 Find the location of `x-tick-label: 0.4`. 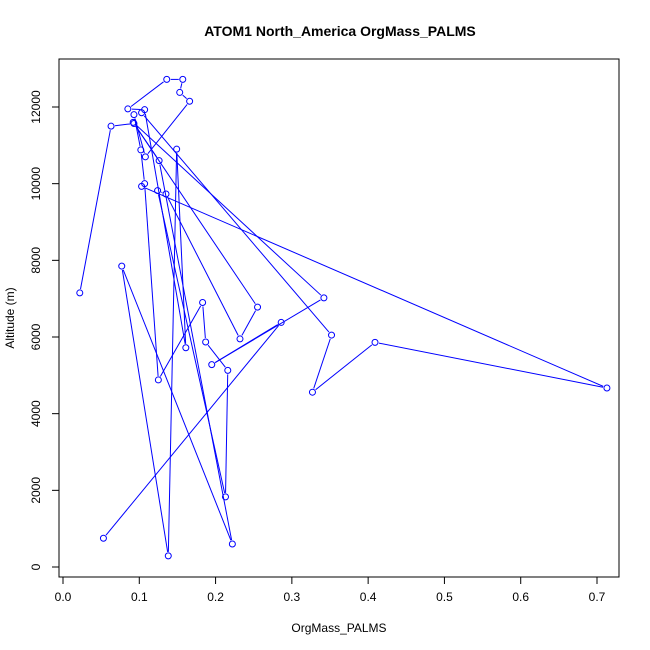

x-tick-label: 0.4 is located at coordinates (368, 597).